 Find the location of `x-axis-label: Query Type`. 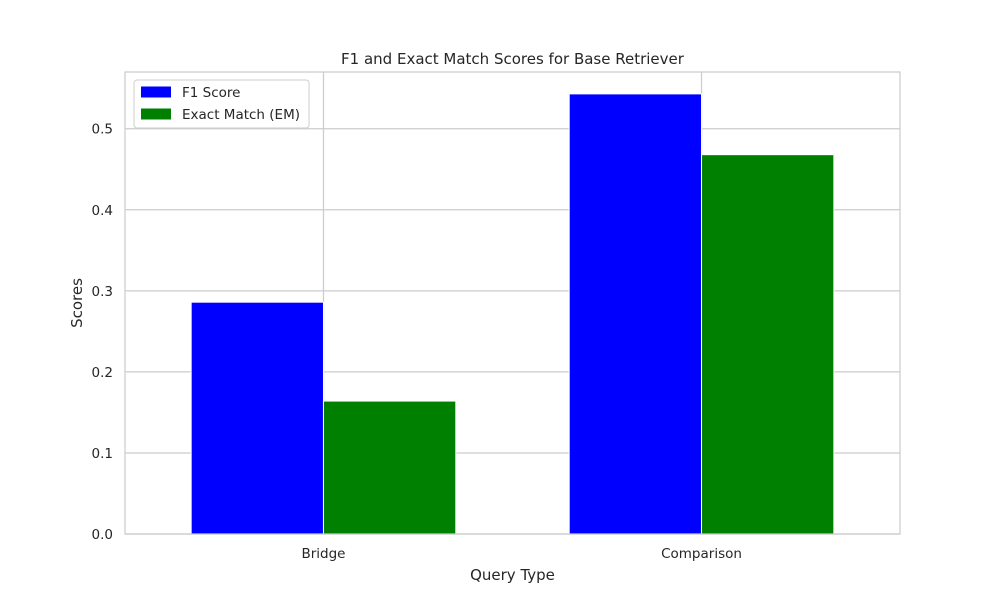

x-axis-label: Query Type is located at coordinates (512, 575).